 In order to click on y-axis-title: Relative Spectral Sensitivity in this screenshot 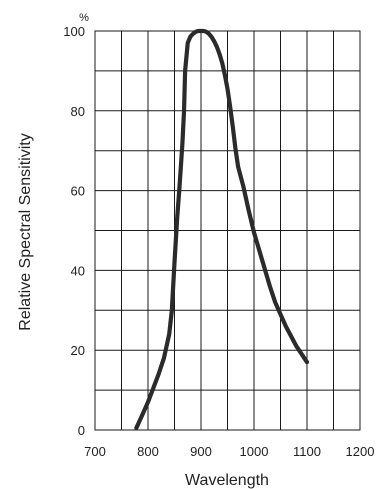, I will do `click(25, 231)`.